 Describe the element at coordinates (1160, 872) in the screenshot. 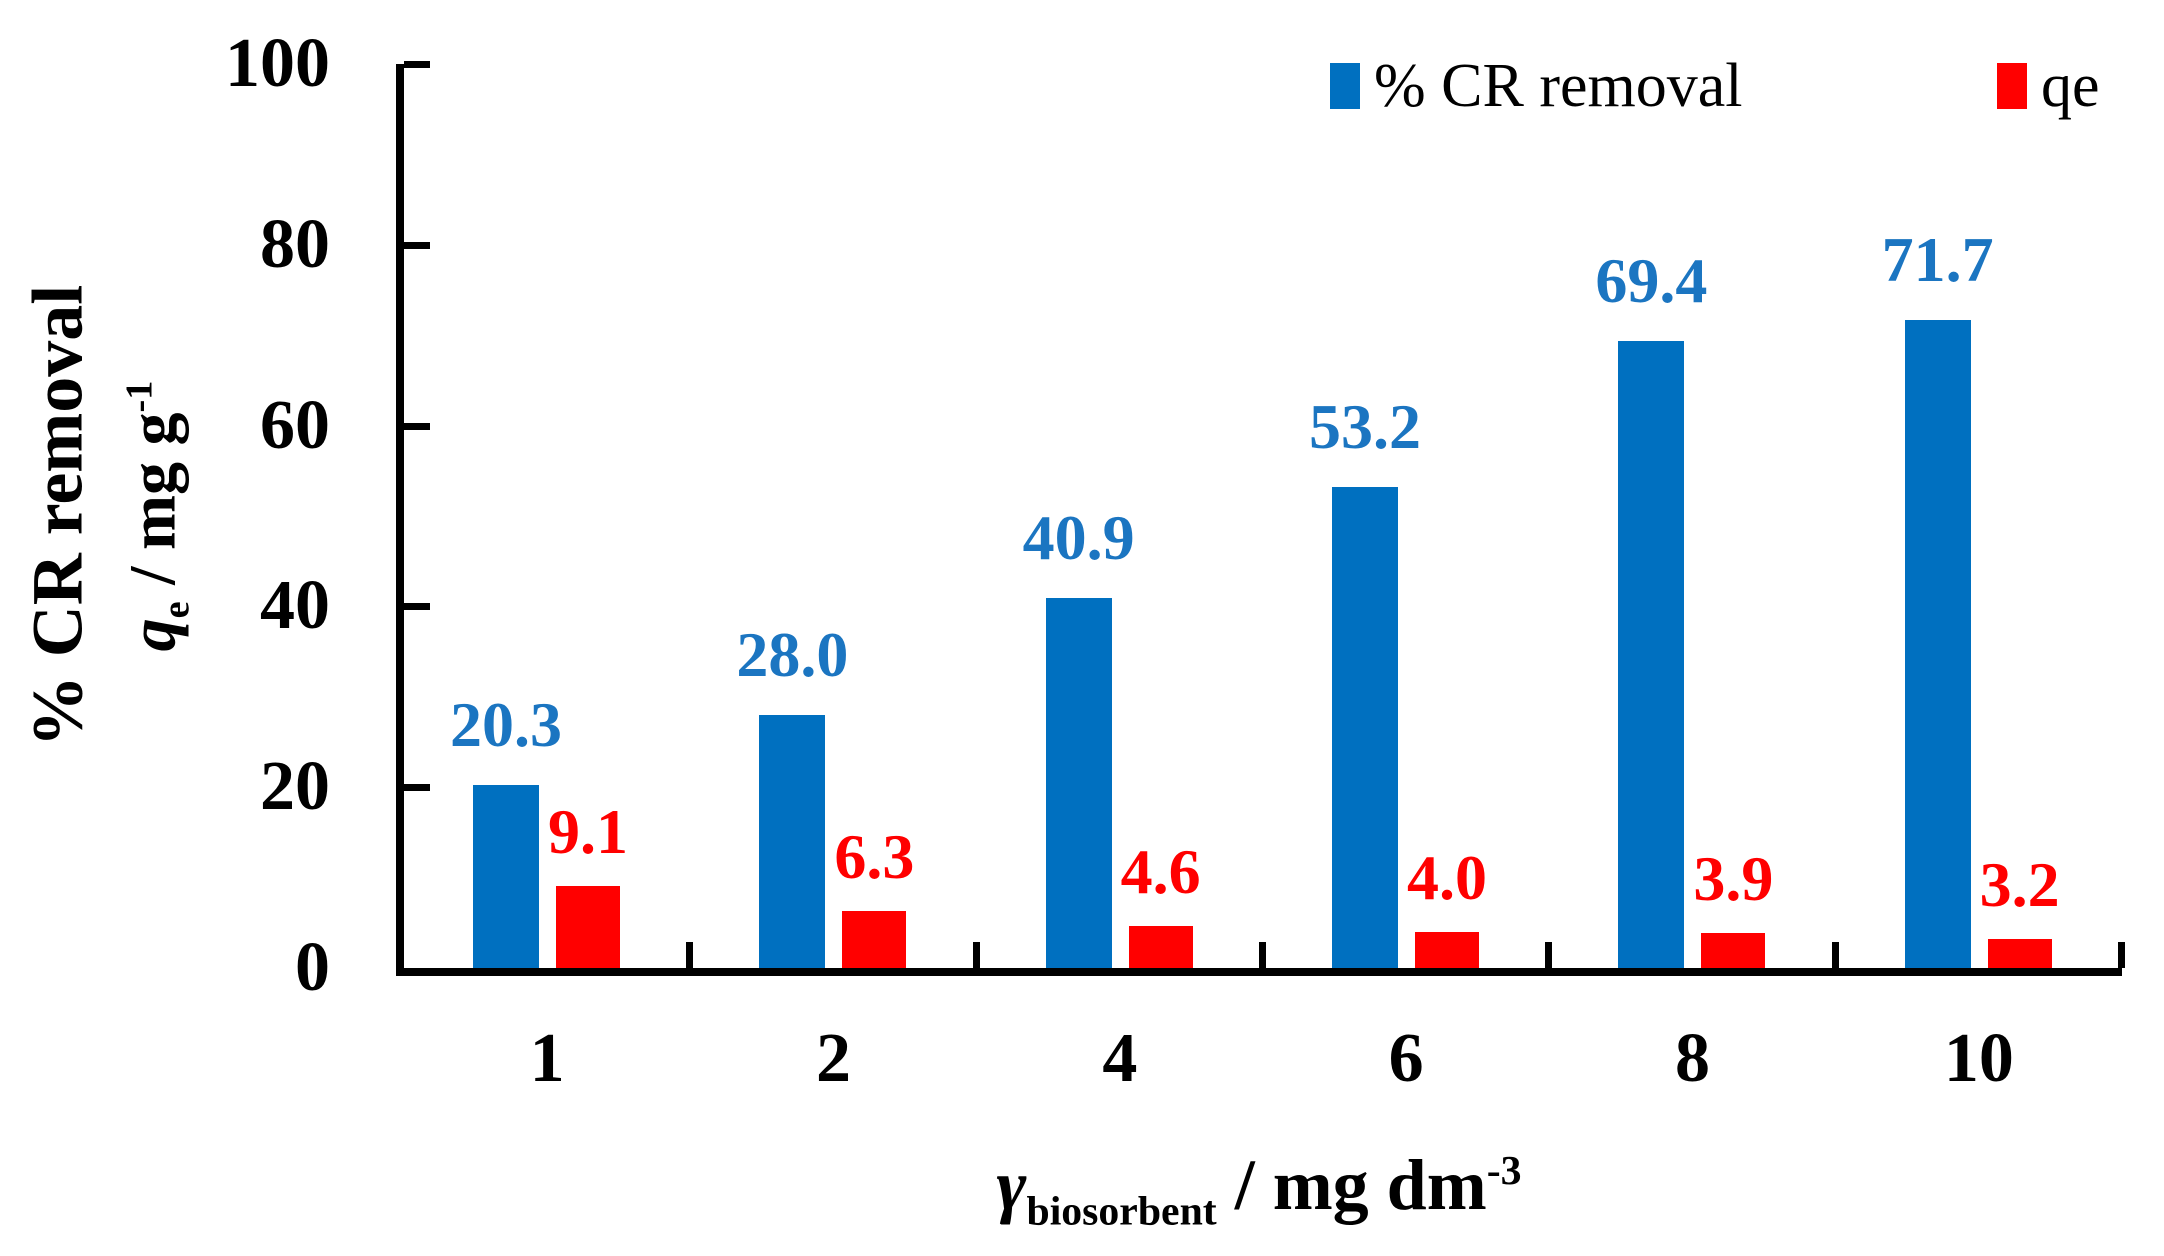

I see `data-label-qe-4: 4.6` at that location.